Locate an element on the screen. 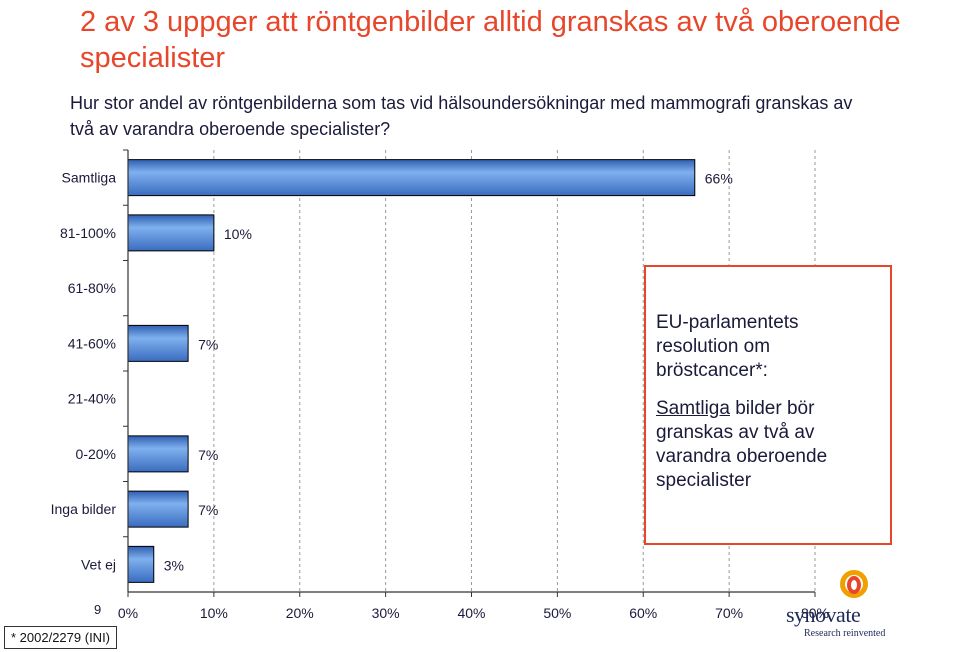  category-label: 81-100% is located at coordinates (88, 233).